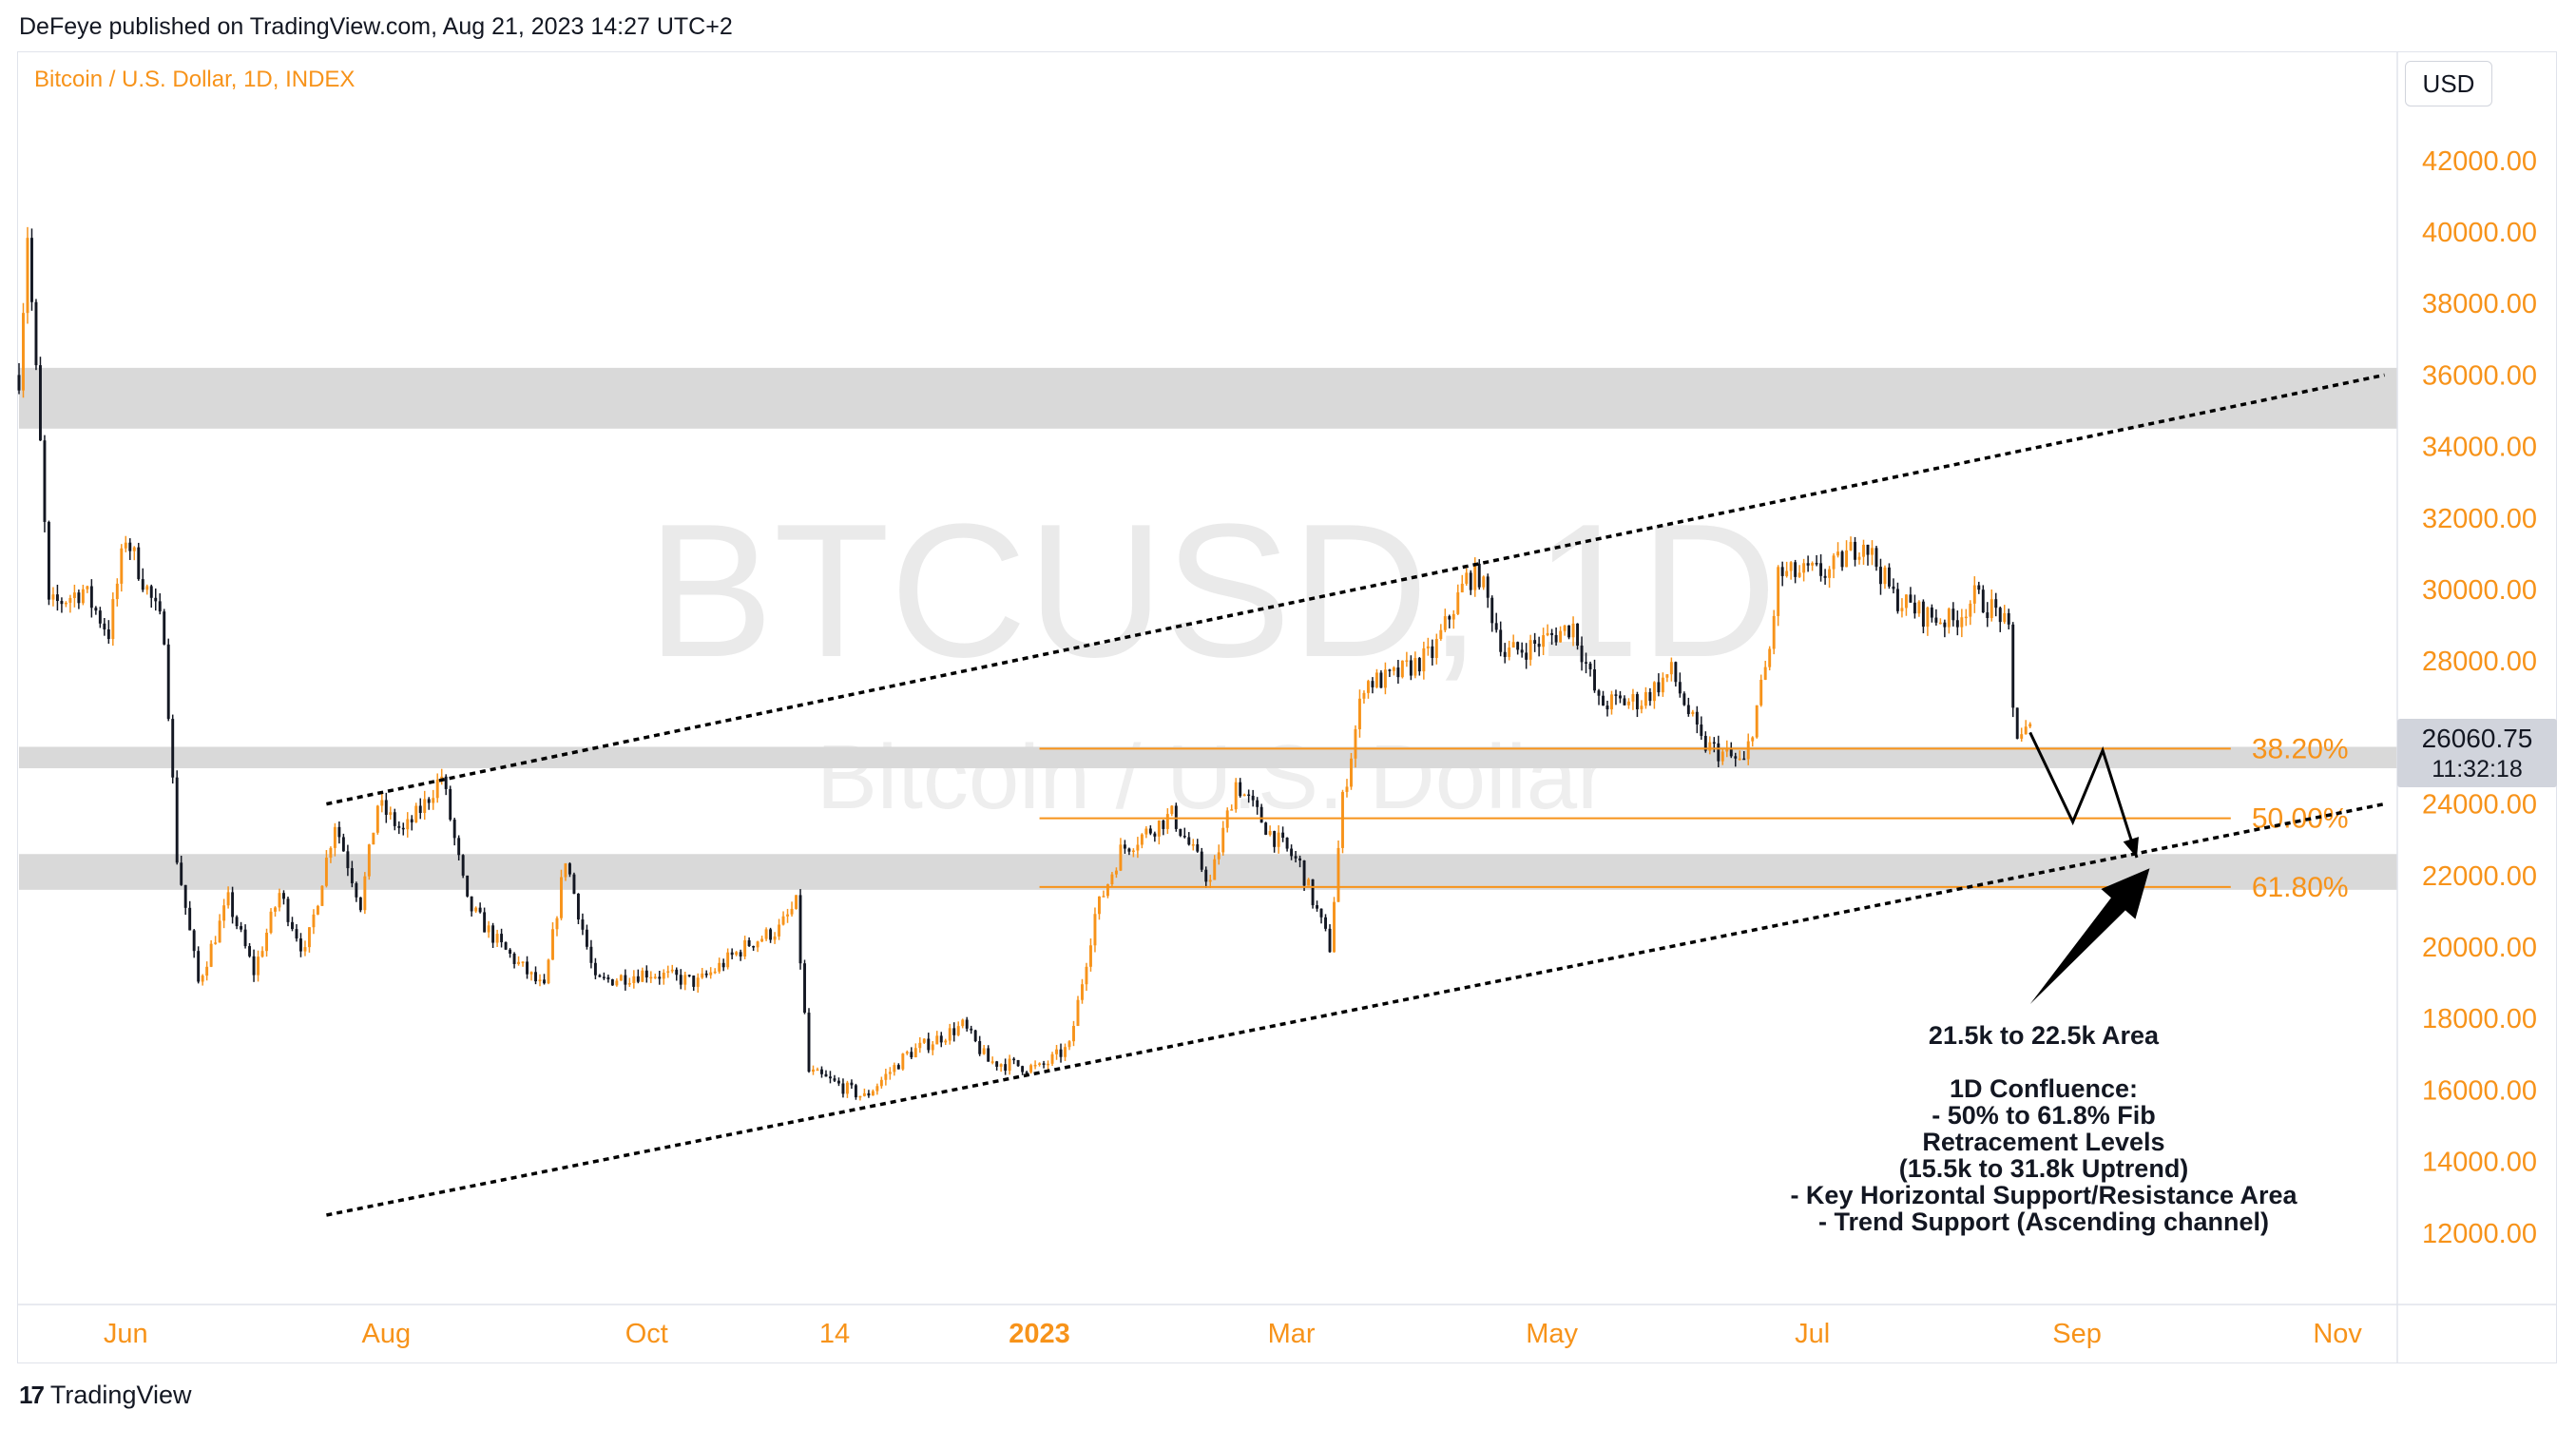  I want to click on tradingview-logo-icon: 17, so click(32, 1395).